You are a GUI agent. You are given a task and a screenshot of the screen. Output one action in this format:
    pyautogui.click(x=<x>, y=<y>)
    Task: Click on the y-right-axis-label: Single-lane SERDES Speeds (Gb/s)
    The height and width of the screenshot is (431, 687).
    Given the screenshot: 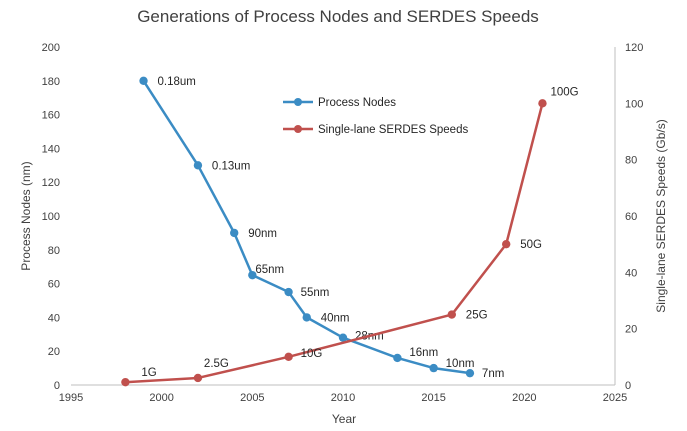 What is the action you would take?
    pyautogui.click(x=661, y=215)
    